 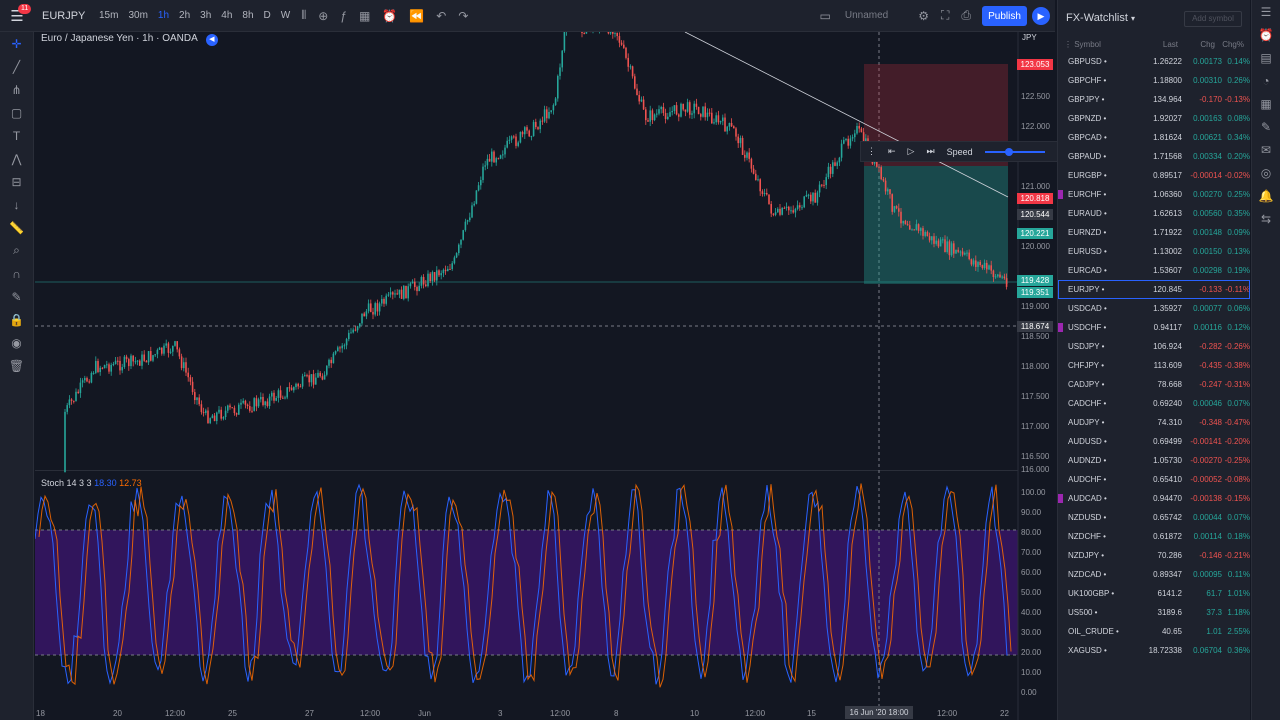 I want to click on watchlist-row: EURAUD • 1.62613 0.00560 0.35%, so click(x=1154, y=213).